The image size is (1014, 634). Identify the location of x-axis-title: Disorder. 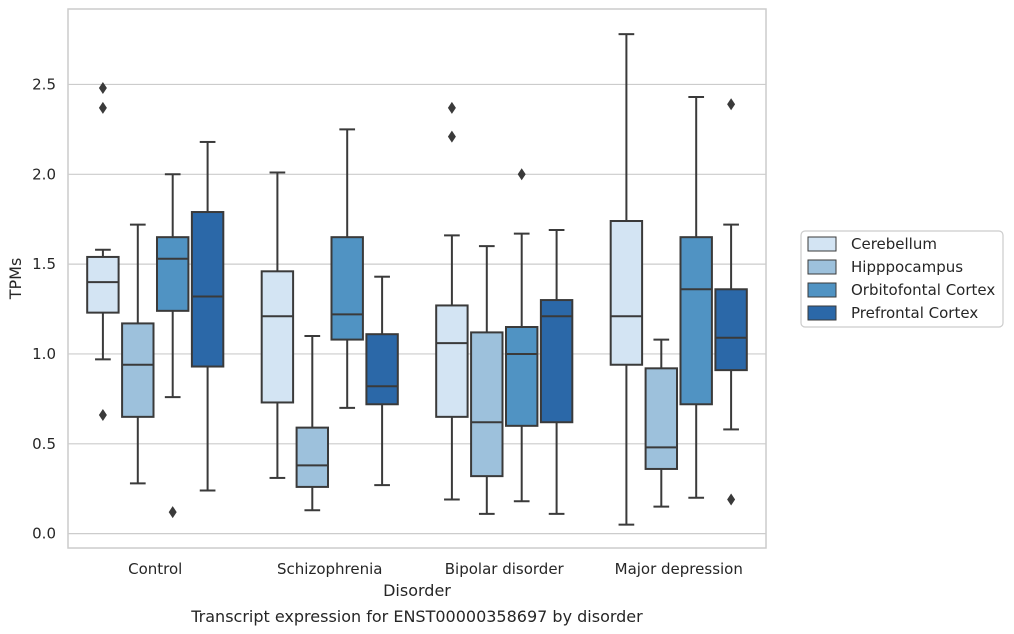
(417, 590).